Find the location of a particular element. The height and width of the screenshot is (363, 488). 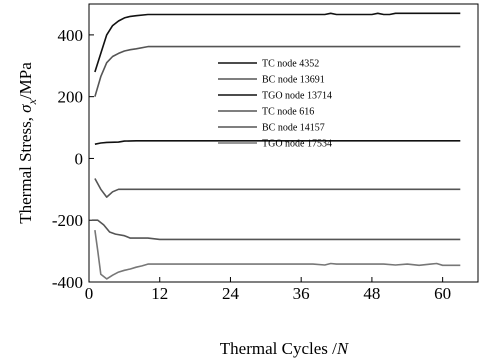

x-axis-label-var: N is located at coordinates (343, 348).